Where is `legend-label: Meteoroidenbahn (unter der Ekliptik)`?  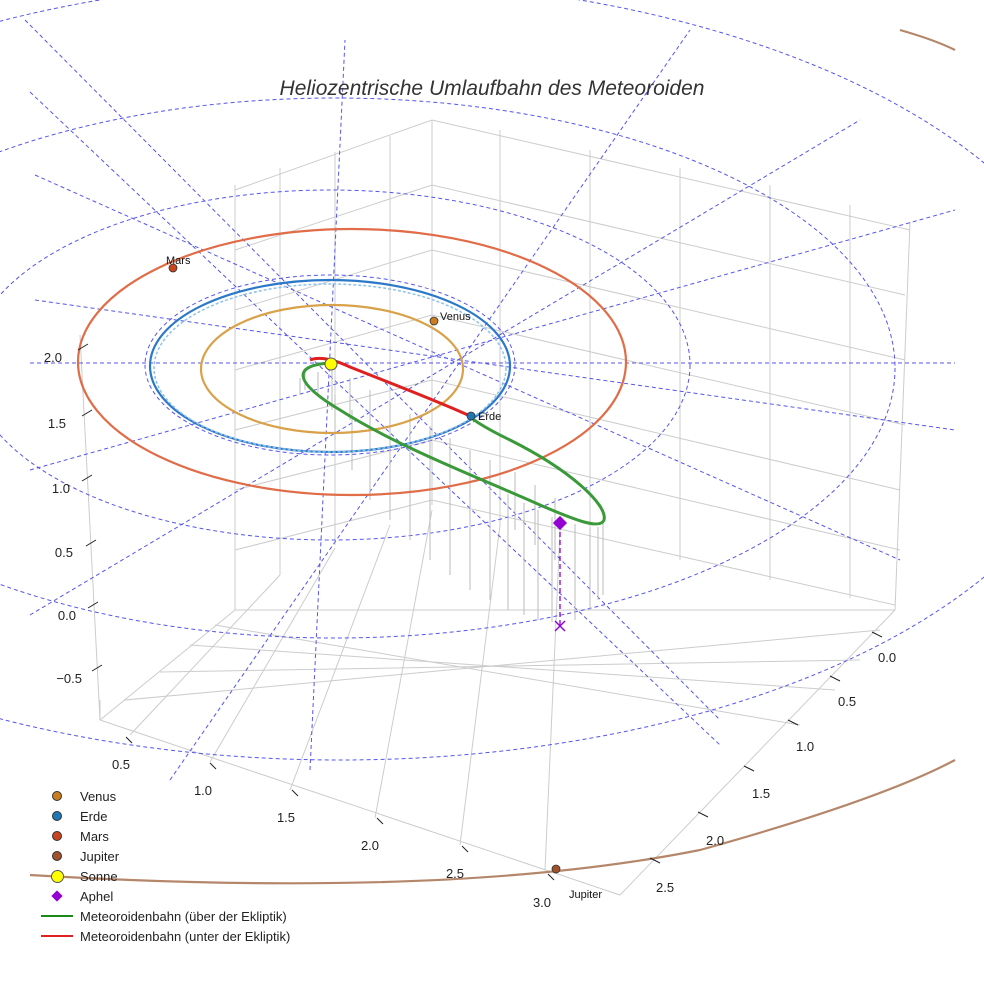
legend-label: Meteoroidenbahn (unter der Ekliptik) is located at coordinates (185, 936).